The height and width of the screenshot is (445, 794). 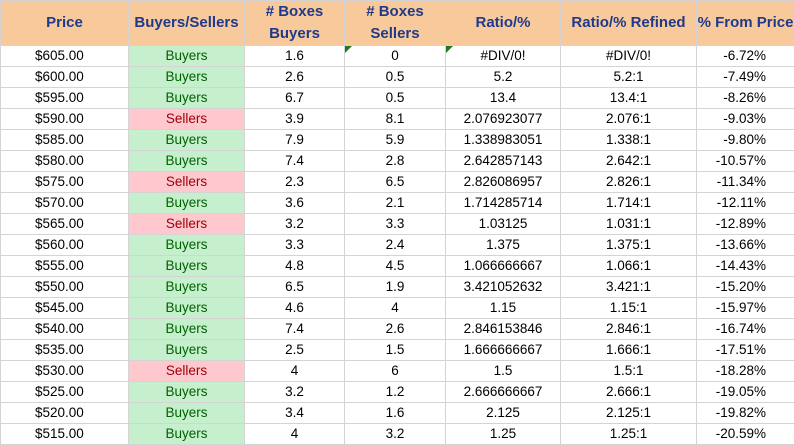 What do you see at coordinates (395, 77) in the screenshot?
I see `boxes-sellers-cell: 0.5` at bounding box center [395, 77].